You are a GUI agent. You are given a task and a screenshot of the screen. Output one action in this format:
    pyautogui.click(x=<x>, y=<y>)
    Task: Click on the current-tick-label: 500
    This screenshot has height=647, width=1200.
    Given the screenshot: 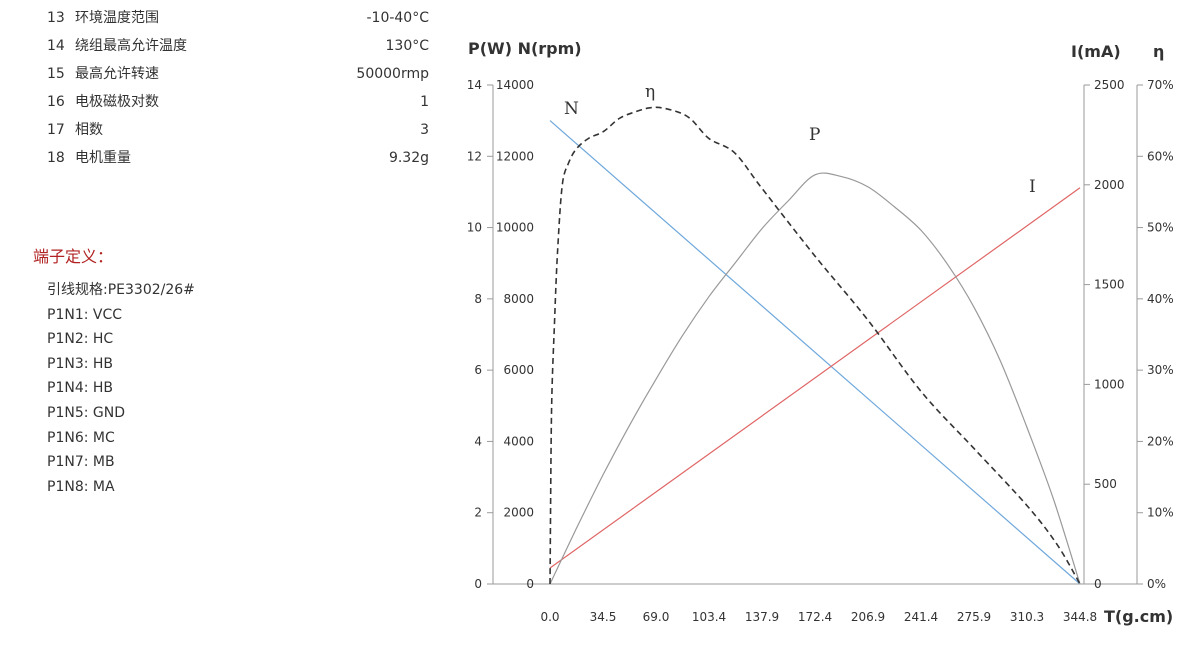 What is the action you would take?
    pyautogui.click(x=1105, y=484)
    